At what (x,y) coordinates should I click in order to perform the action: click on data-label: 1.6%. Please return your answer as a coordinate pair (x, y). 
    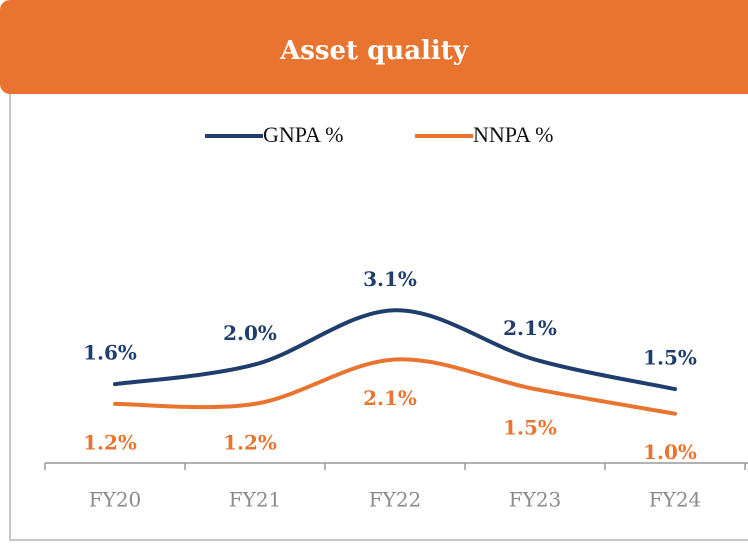
    Looking at the image, I should click on (110, 353).